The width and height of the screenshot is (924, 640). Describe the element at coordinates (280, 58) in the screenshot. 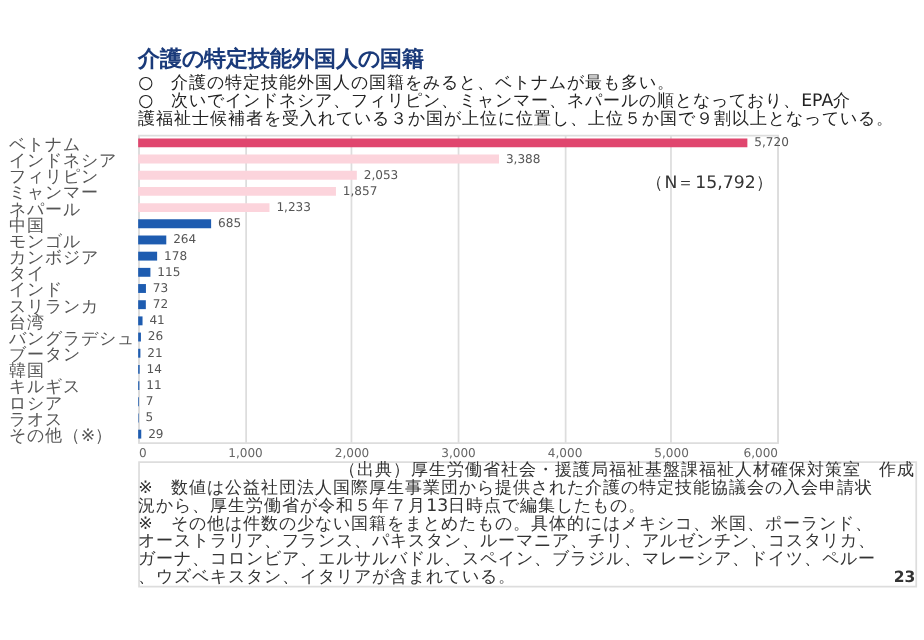

I see `chart-title: 介護の特定技能外国人の国籍` at that location.